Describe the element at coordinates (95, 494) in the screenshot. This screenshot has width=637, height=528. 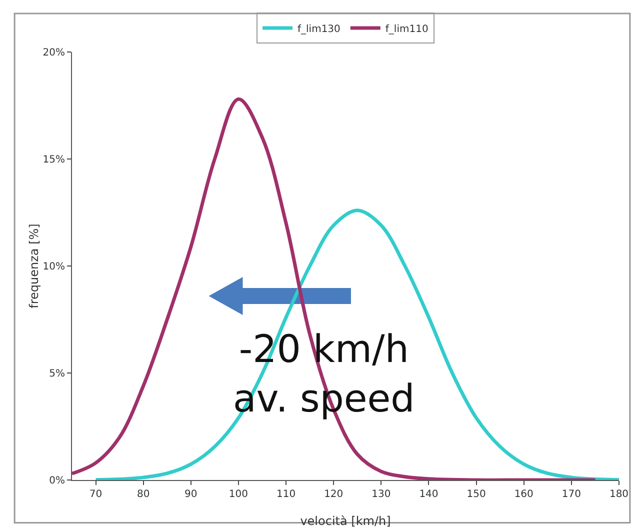
I see `x-tick-label: 70` at that location.